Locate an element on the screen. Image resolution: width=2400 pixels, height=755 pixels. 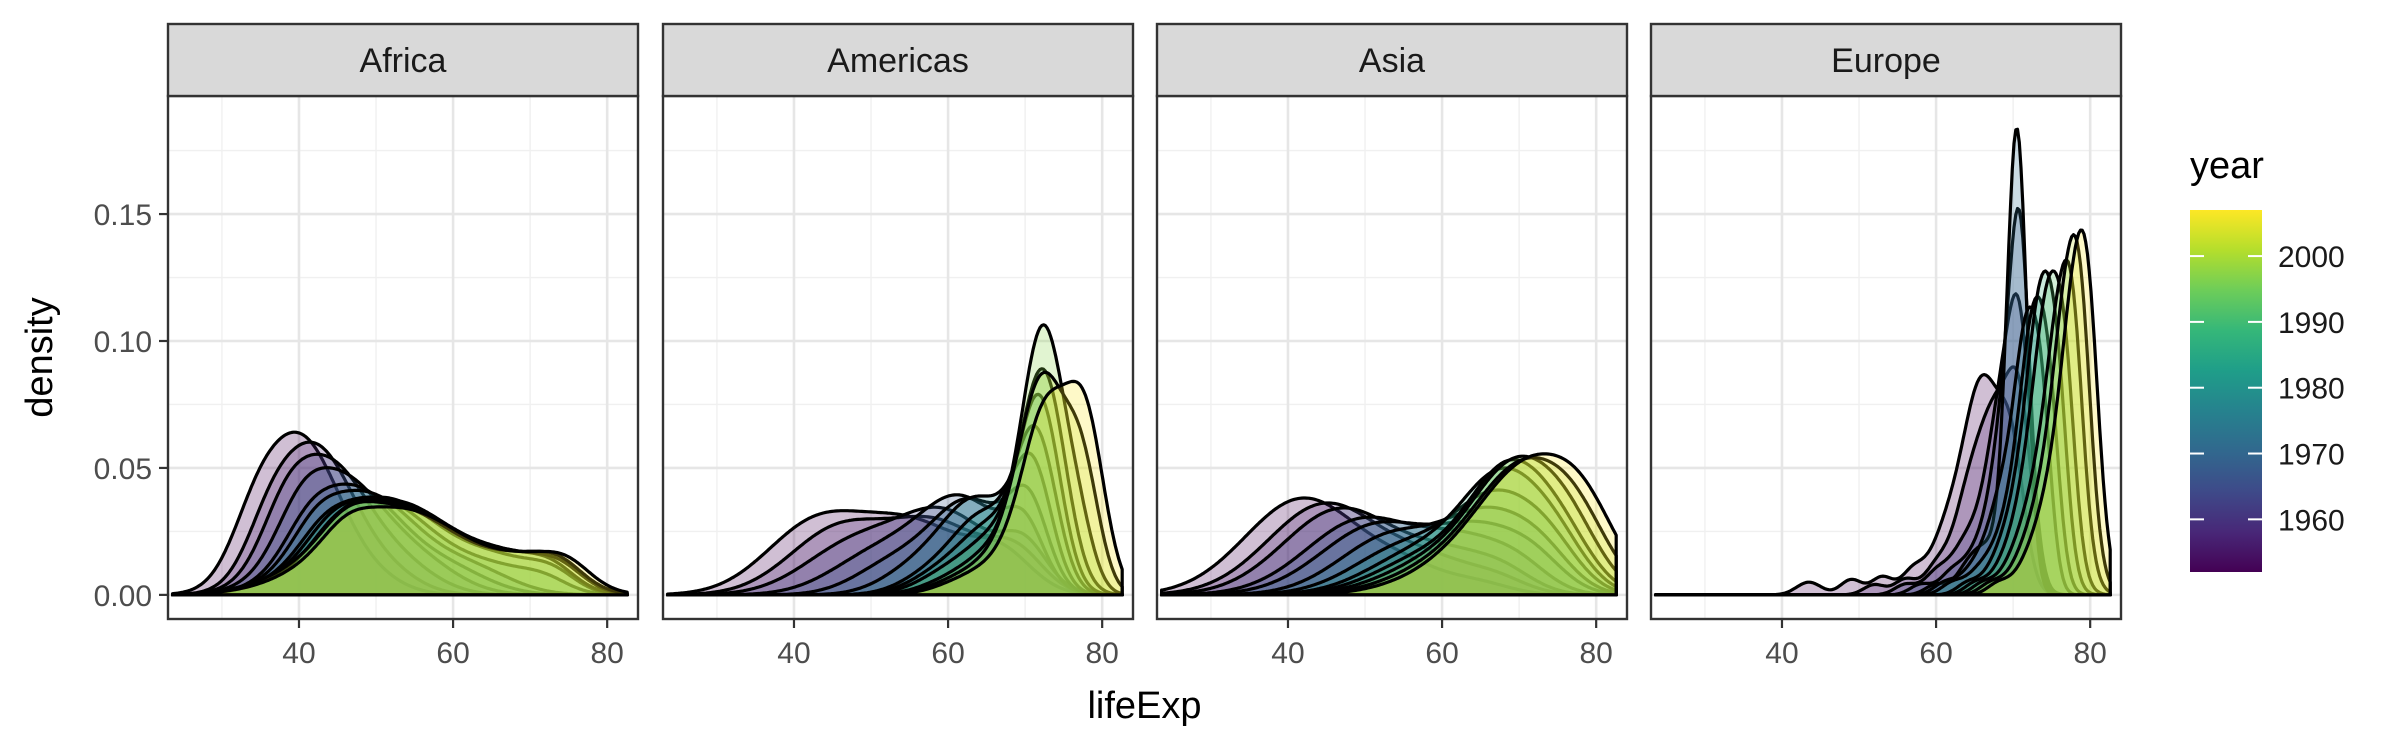
density-area-1962 is located at coordinates (1883, 444).